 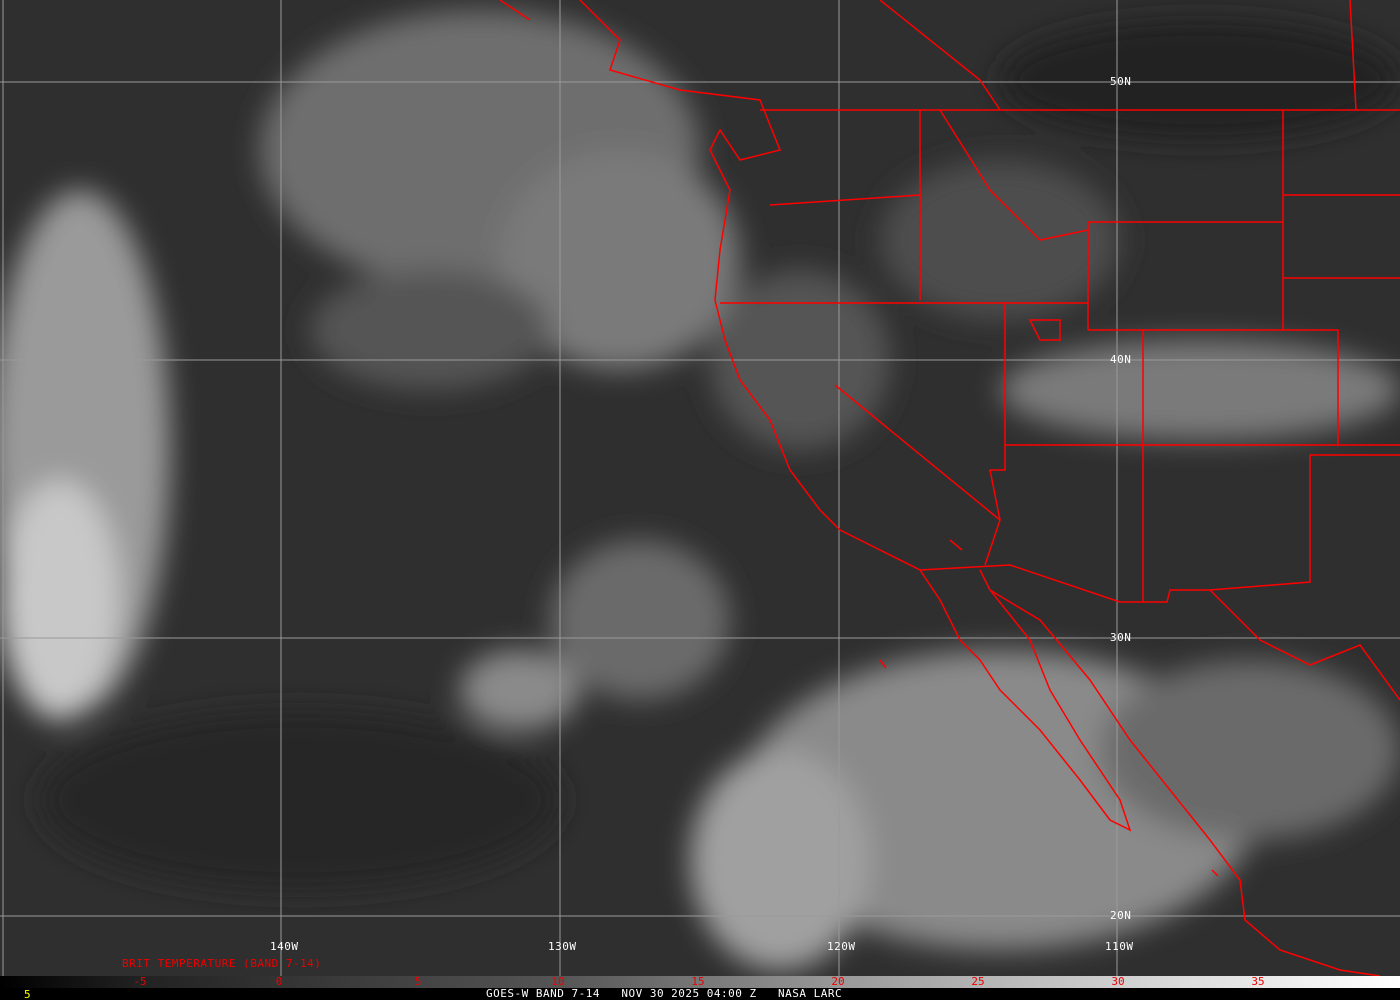 What do you see at coordinates (841, 946) in the screenshot?
I see `lon-label-120w: 120W` at bounding box center [841, 946].